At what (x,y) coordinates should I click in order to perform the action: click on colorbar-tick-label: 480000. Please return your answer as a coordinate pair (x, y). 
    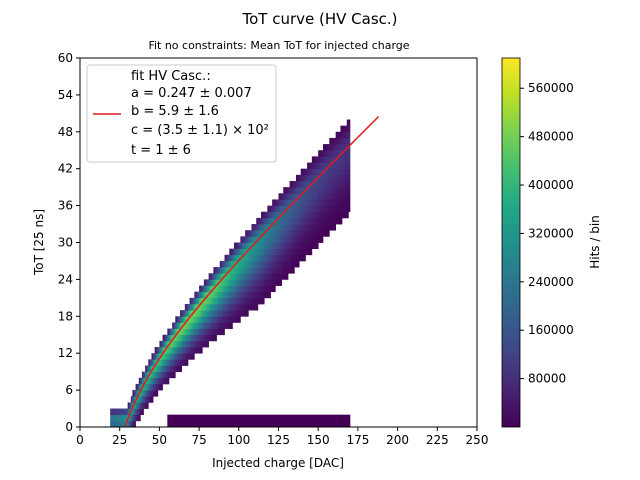
    Looking at the image, I should click on (551, 137).